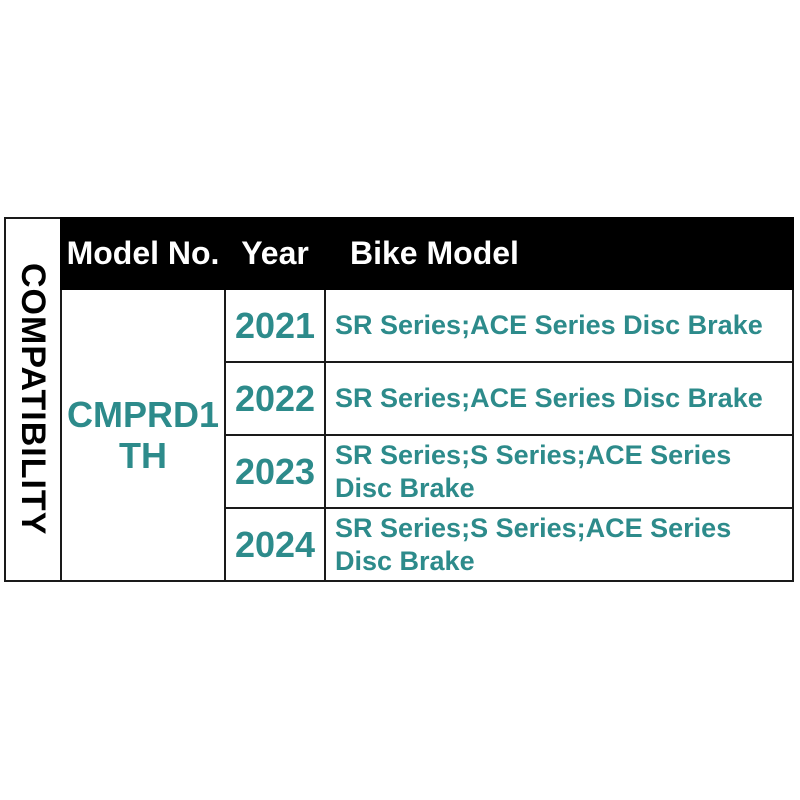 The width and height of the screenshot is (800, 800). Describe the element at coordinates (275, 544) in the screenshot. I see `year-cell-2024: 2024` at that location.